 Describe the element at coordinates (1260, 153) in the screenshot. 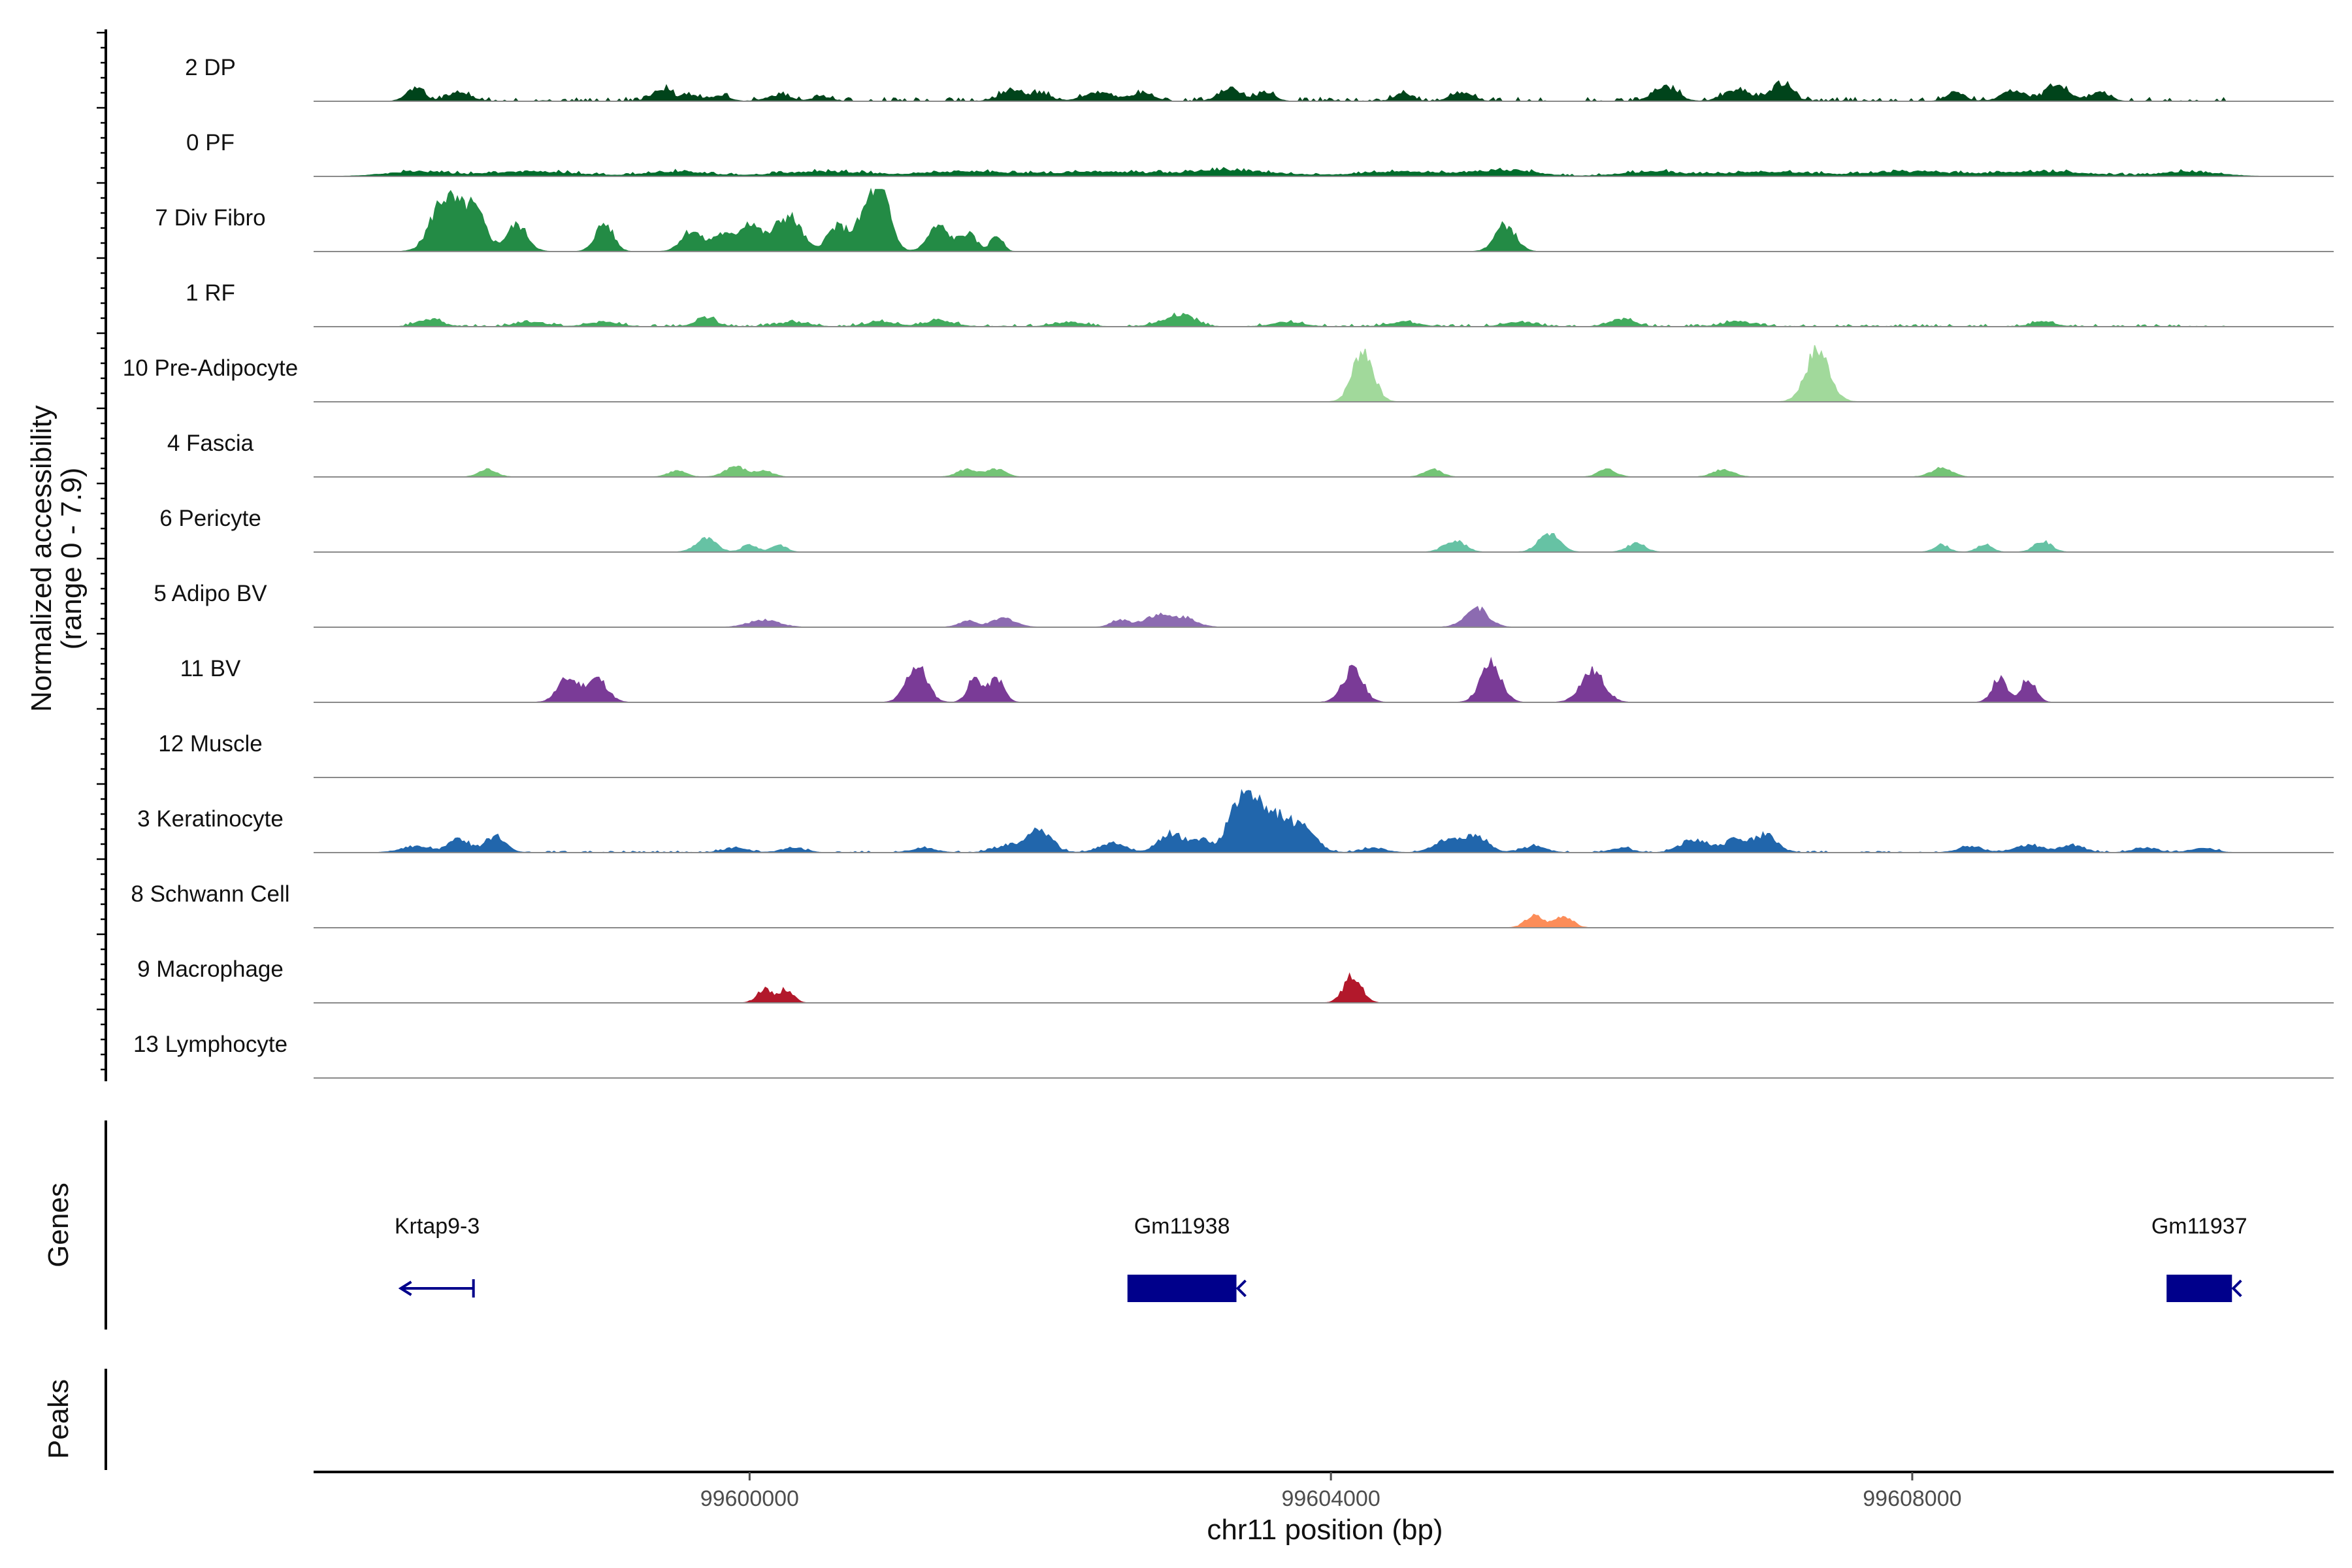

I see `track-2: 0 PF` at that location.